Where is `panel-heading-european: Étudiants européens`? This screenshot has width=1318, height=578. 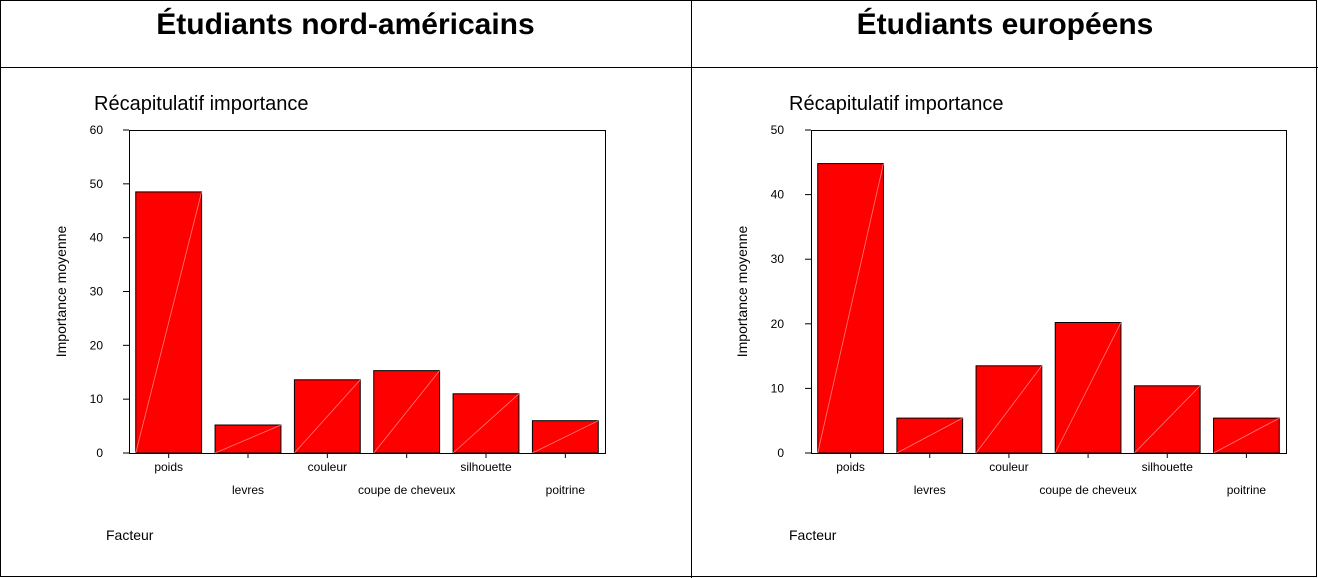
panel-heading-european: Étudiants européens is located at coordinates (1005, 24).